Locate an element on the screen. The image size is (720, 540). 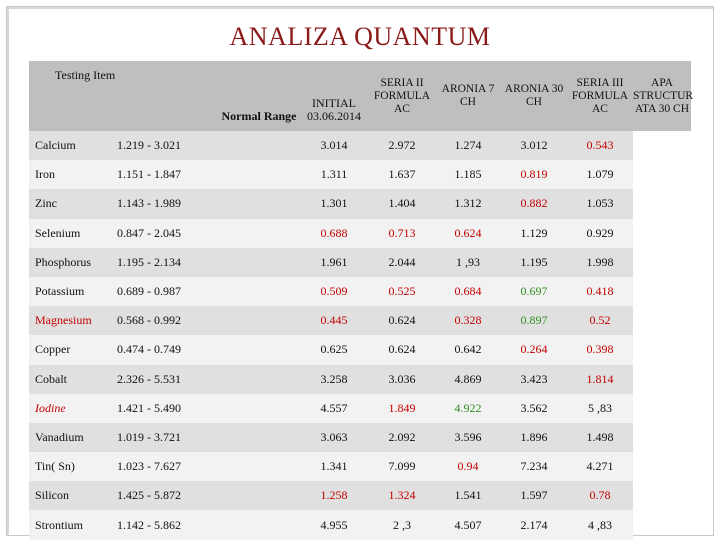
cell-seria-iii: 1.896 is located at coordinates (534, 437).